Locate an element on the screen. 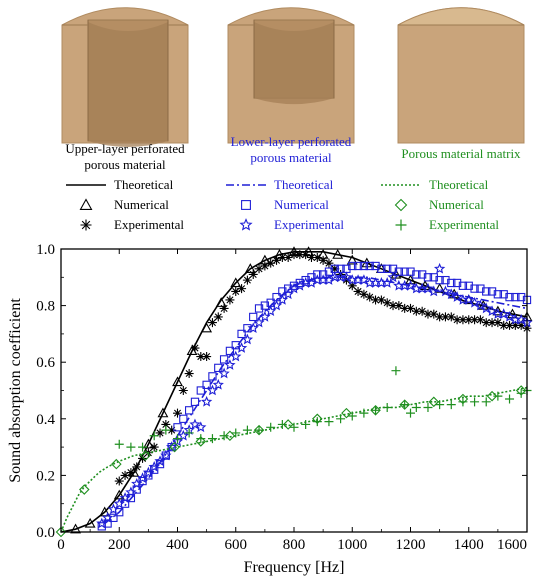 The height and width of the screenshot is (586, 550). sample-caption-line: Lower-layer perforated is located at coordinates (291, 141).